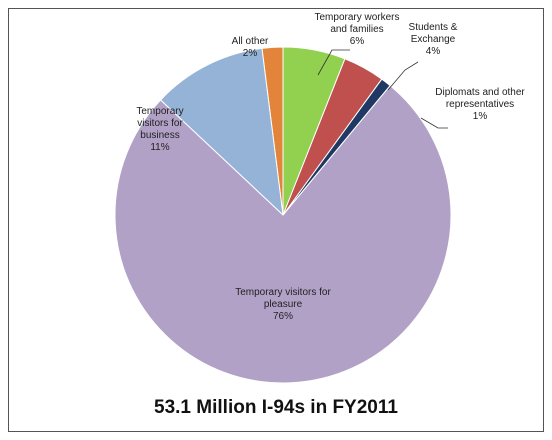 The image size is (552, 440). What do you see at coordinates (382, 89) in the screenshot?
I see `leader-lines` at bounding box center [382, 89].